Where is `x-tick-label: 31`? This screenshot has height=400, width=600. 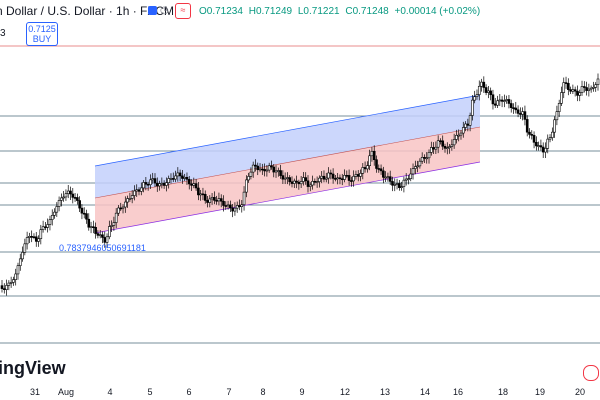
x-tick-label: 31 is located at coordinates (35, 392).